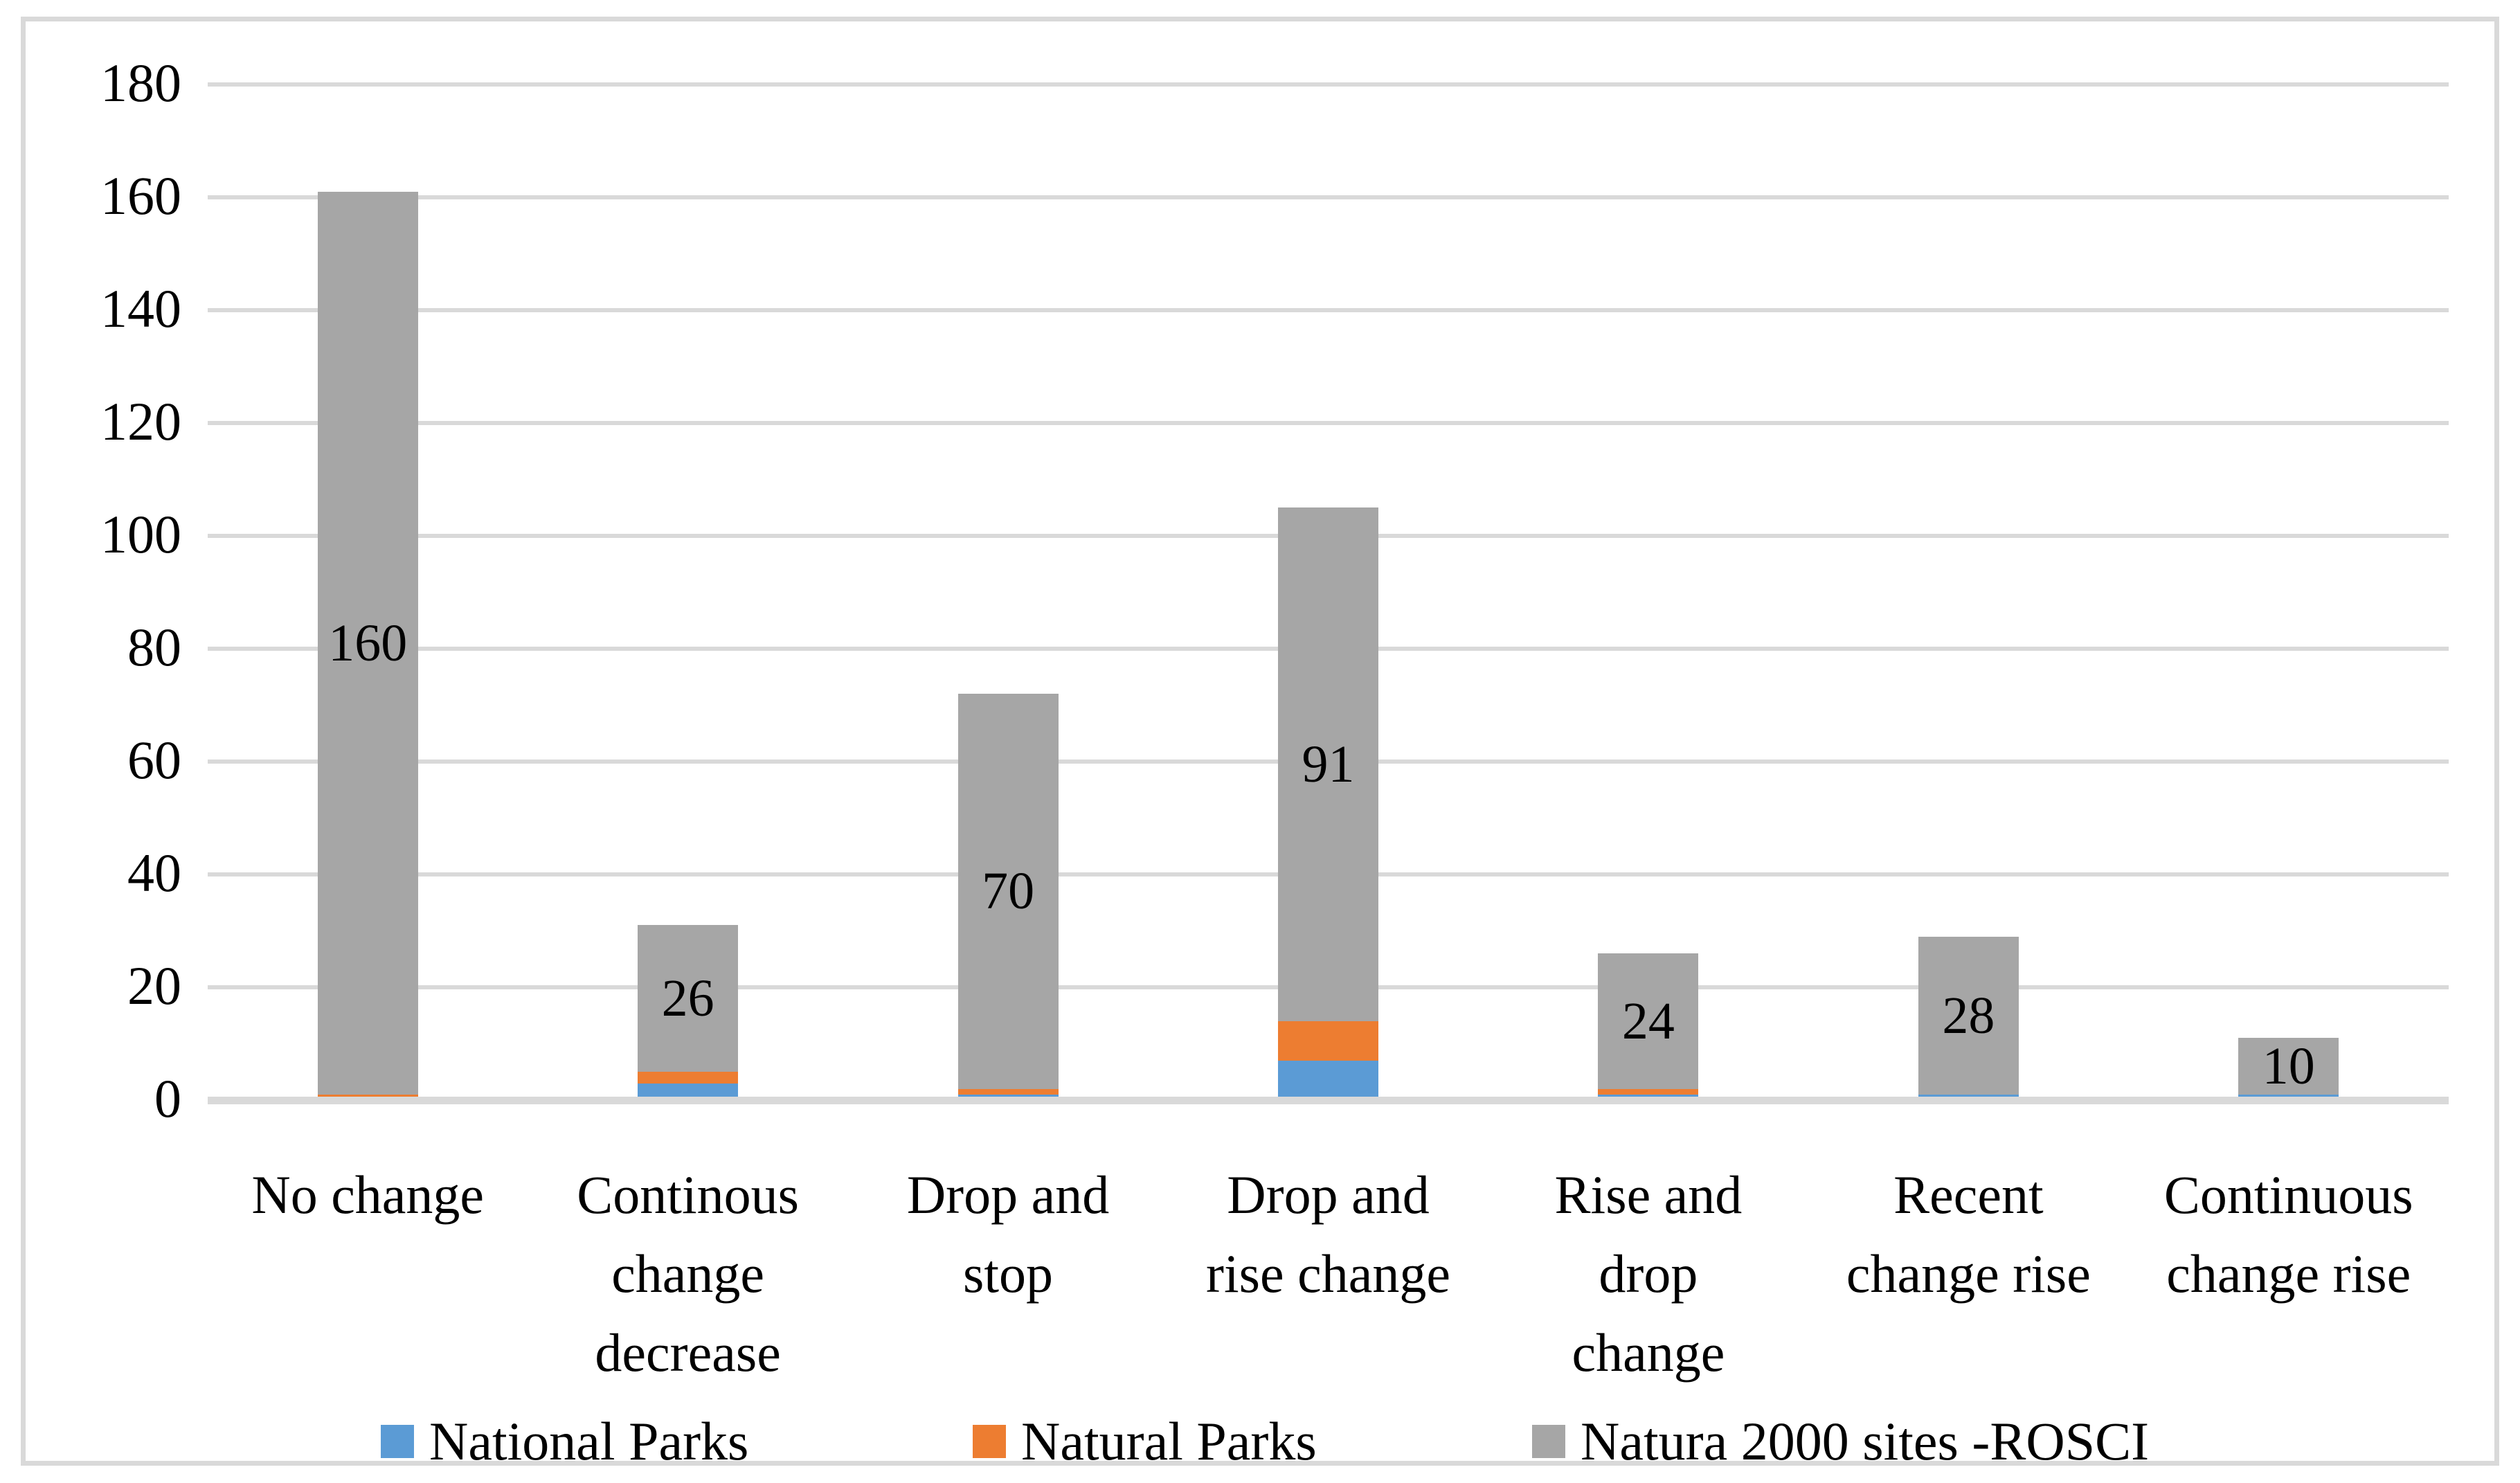  I want to click on y-tick-label-20: 20, so click(154, 985).